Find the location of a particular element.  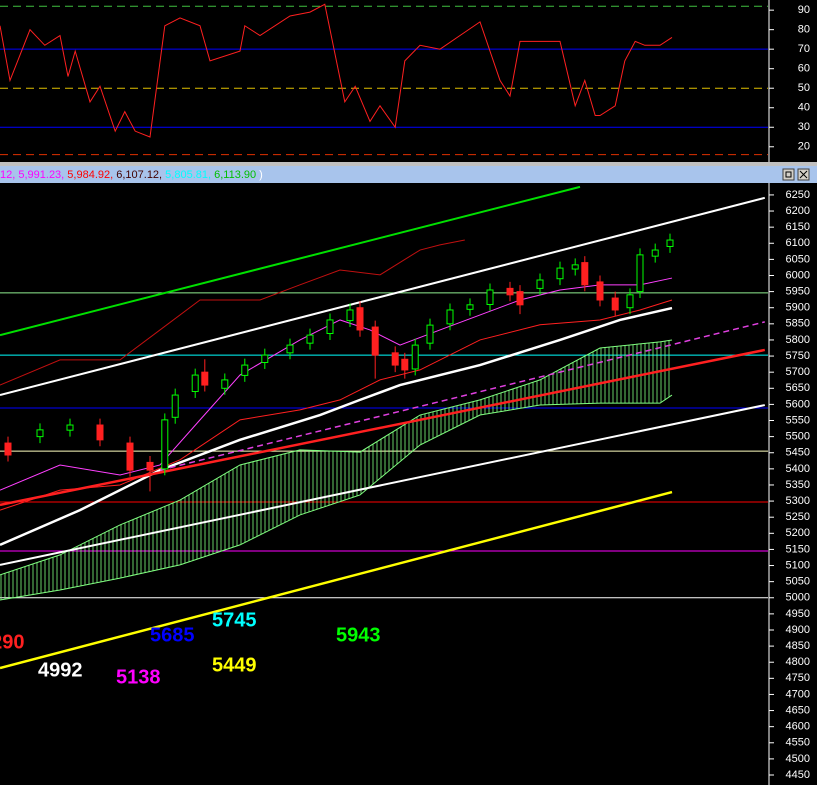

header-value: 6,107.12, is located at coordinates (140, 175).